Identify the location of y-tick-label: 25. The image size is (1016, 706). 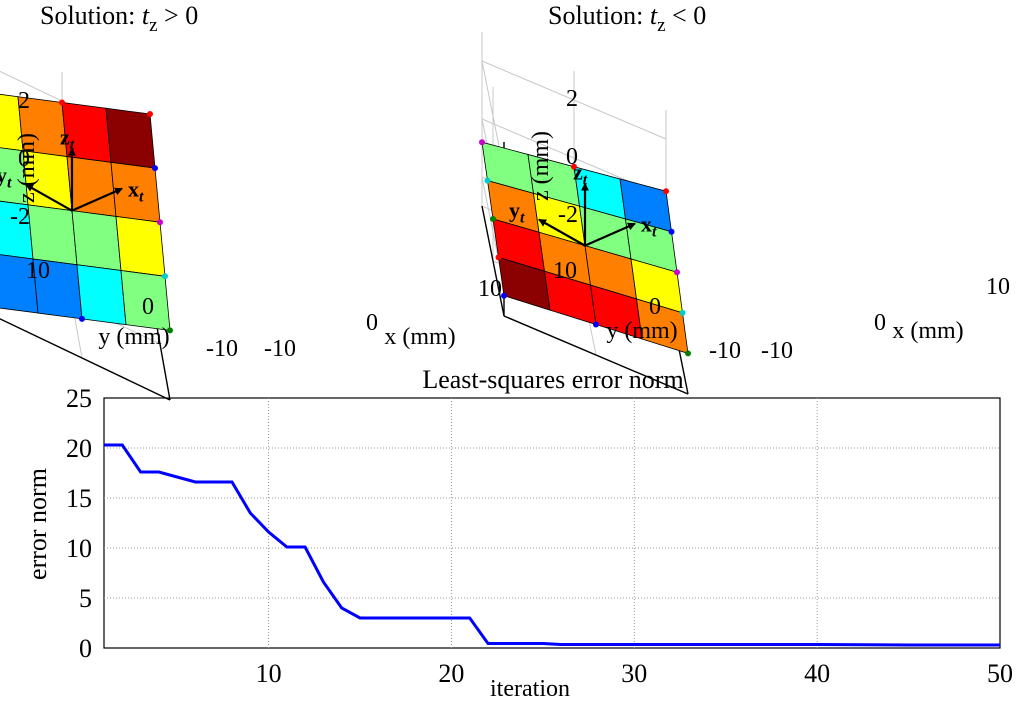
(79, 398).